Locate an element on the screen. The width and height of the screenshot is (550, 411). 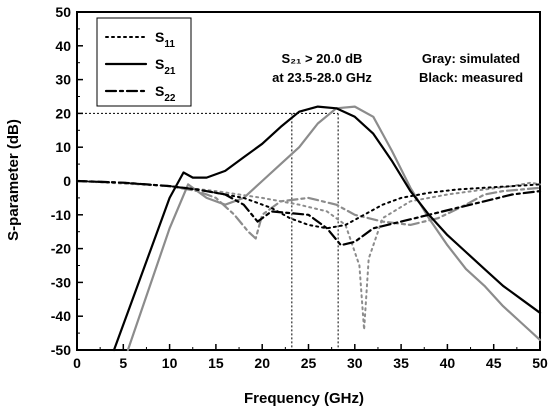
y-tick-label: 0 is located at coordinates (67, 181).